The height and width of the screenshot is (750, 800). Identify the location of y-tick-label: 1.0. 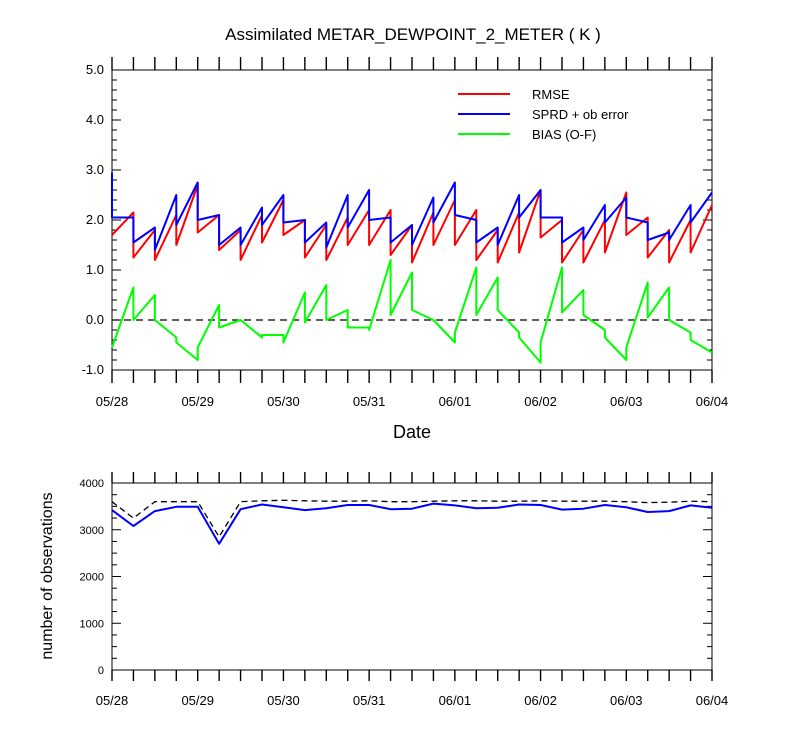
(95, 269).